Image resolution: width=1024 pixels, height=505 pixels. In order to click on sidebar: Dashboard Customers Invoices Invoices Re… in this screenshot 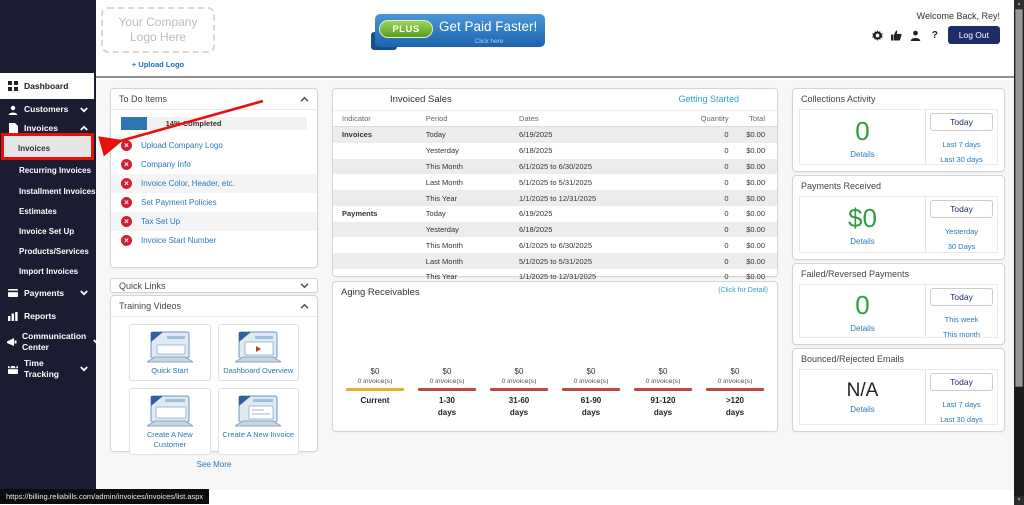, I will do `click(51, 245)`.